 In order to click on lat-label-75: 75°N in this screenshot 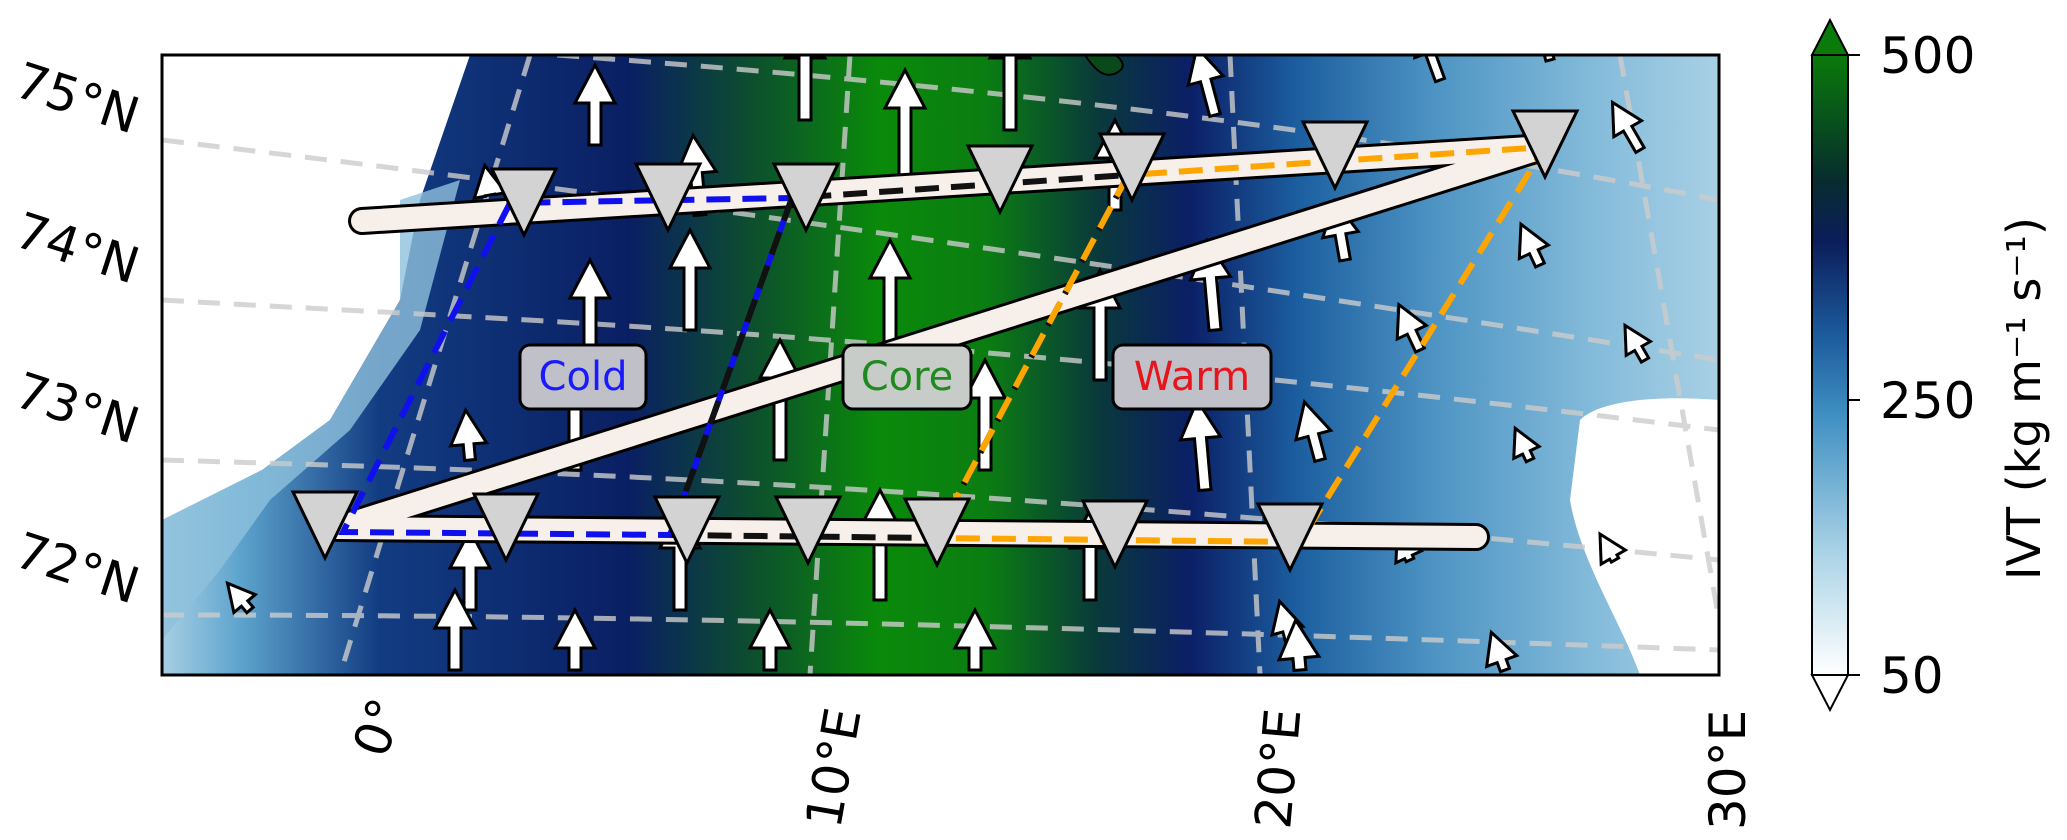, I will do `click(77, 98)`.